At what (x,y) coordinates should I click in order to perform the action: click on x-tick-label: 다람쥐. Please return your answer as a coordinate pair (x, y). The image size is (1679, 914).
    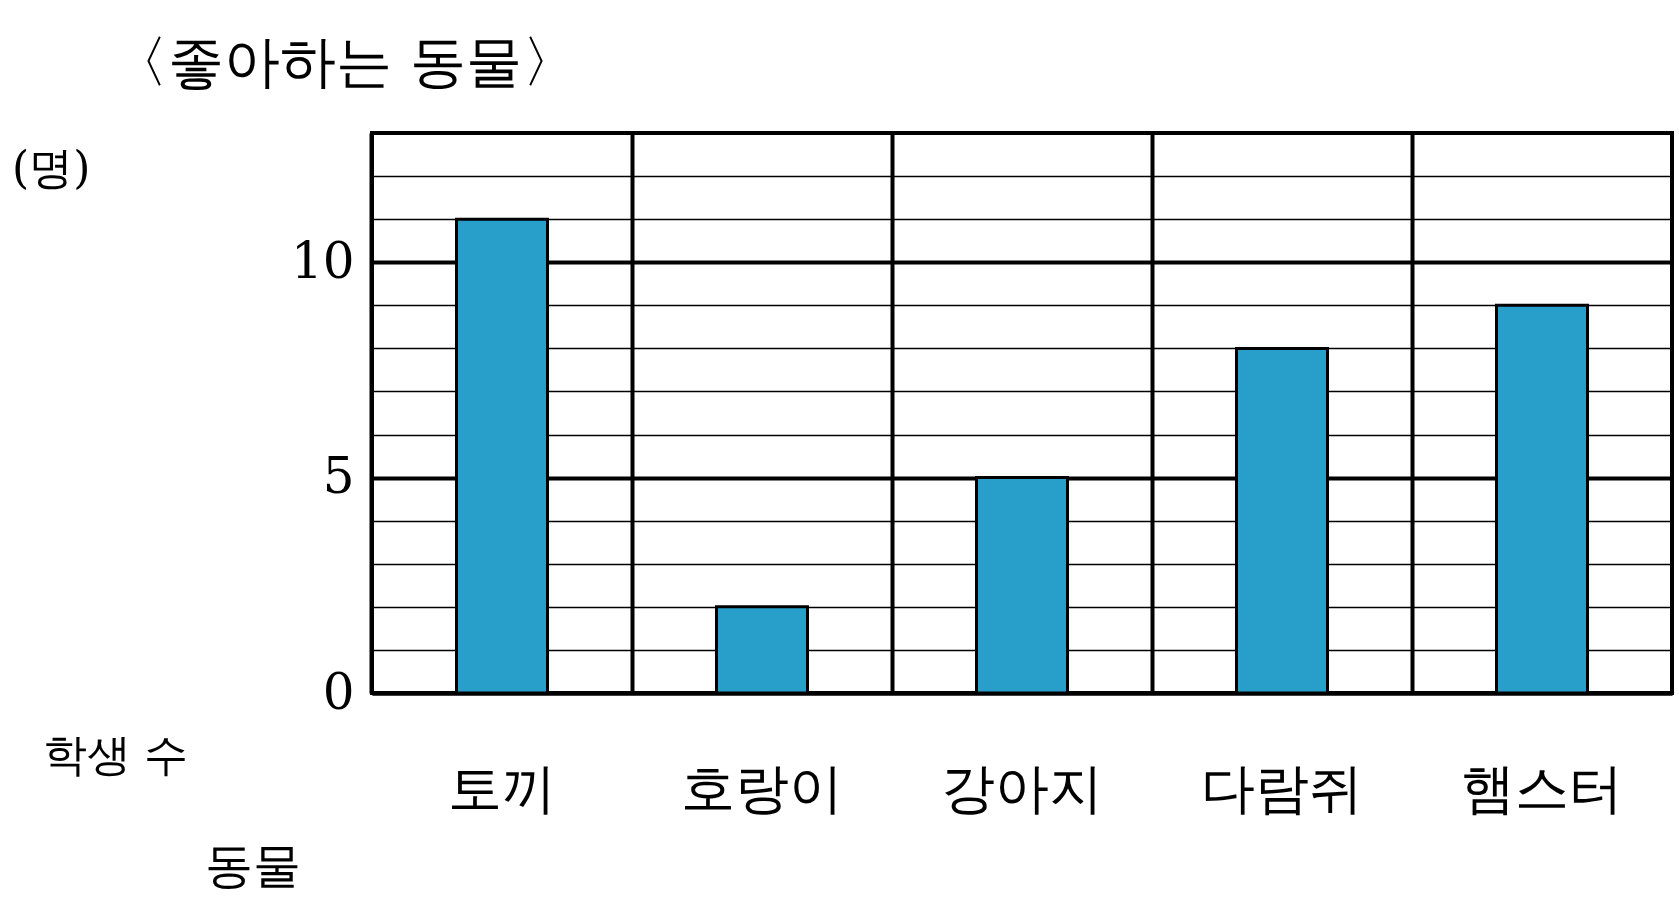
    Looking at the image, I should click on (1282, 788).